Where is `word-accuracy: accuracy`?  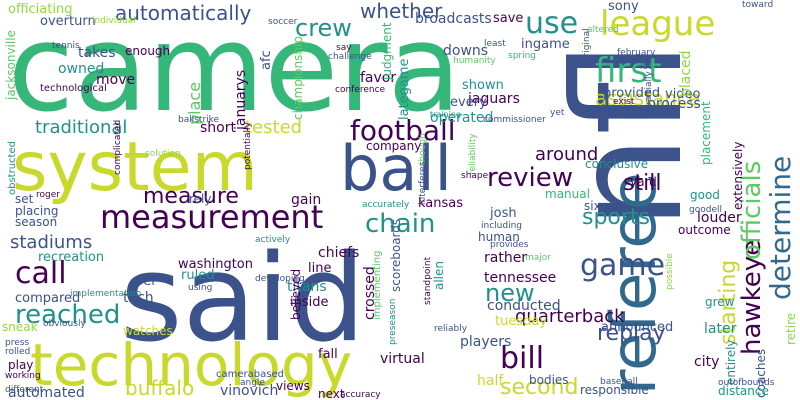 word-accuracy: accuracy is located at coordinates (360, 395).